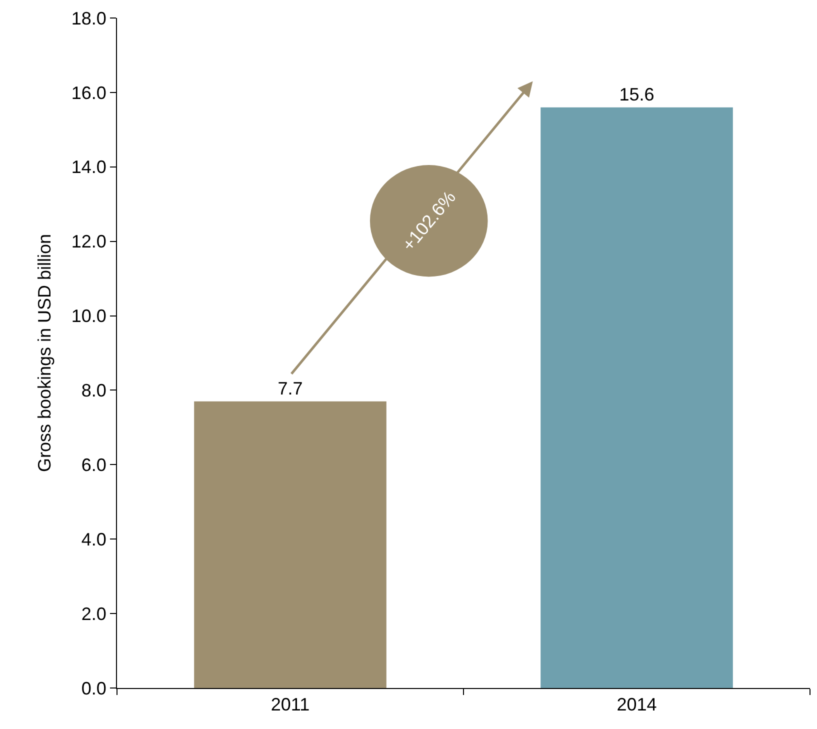 The width and height of the screenshot is (817, 729). What do you see at coordinates (88, 316) in the screenshot?
I see `y-tick-label: 10.0` at bounding box center [88, 316].